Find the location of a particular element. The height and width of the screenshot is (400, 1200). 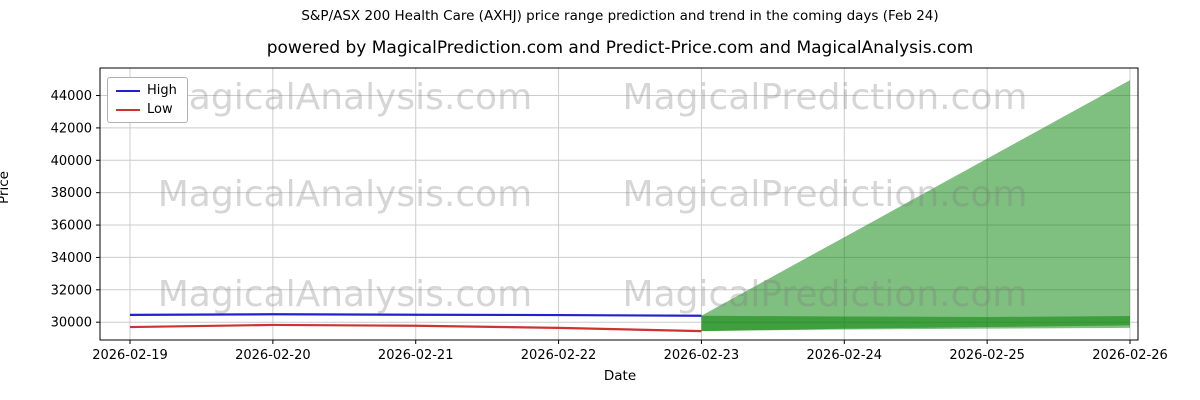

x-tick-label: 2026-02-24 is located at coordinates (845, 355).